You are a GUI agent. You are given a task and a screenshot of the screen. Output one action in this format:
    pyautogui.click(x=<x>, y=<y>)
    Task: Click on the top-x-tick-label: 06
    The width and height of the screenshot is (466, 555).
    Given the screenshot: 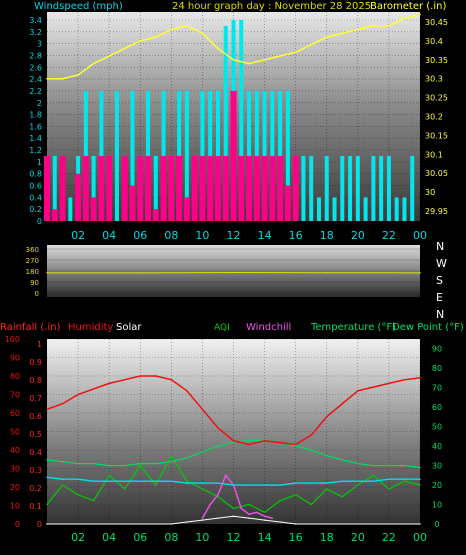 What is the action you would take?
    pyautogui.click(x=140, y=235)
    